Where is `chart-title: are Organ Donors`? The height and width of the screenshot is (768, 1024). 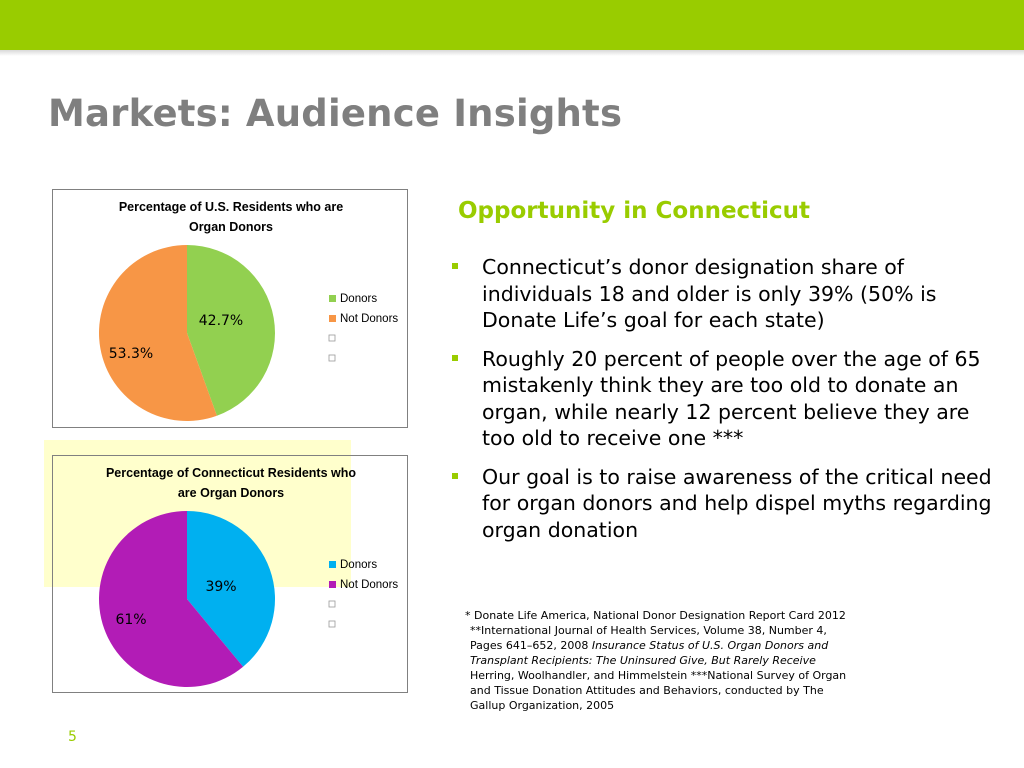 chart-title: are Organ Donors is located at coordinates (231, 493).